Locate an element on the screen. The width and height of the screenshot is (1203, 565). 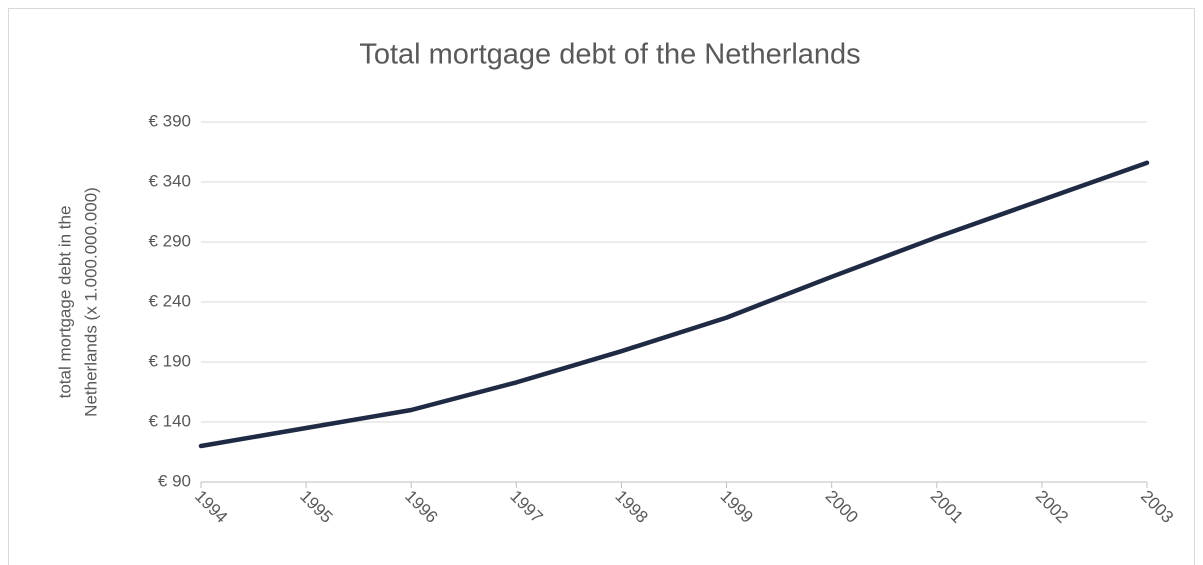
y-axis-label: Netherlands (x 1.000.000.000) is located at coordinates (90, 302).